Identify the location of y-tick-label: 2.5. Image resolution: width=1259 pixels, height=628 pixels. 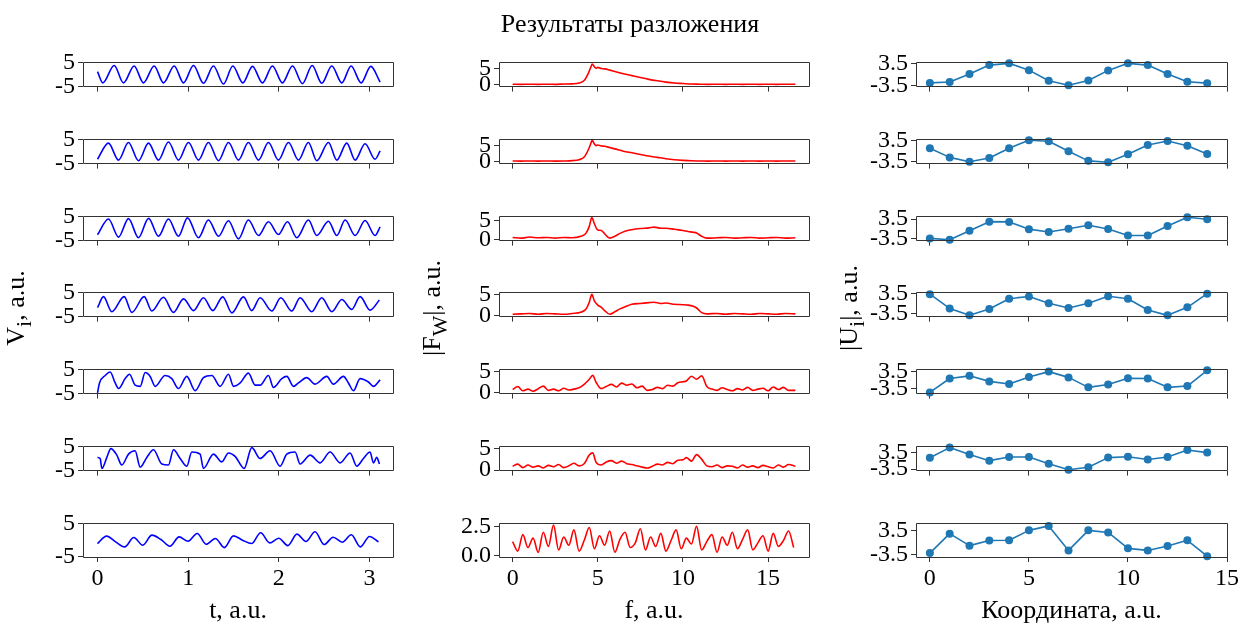
(476, 524).